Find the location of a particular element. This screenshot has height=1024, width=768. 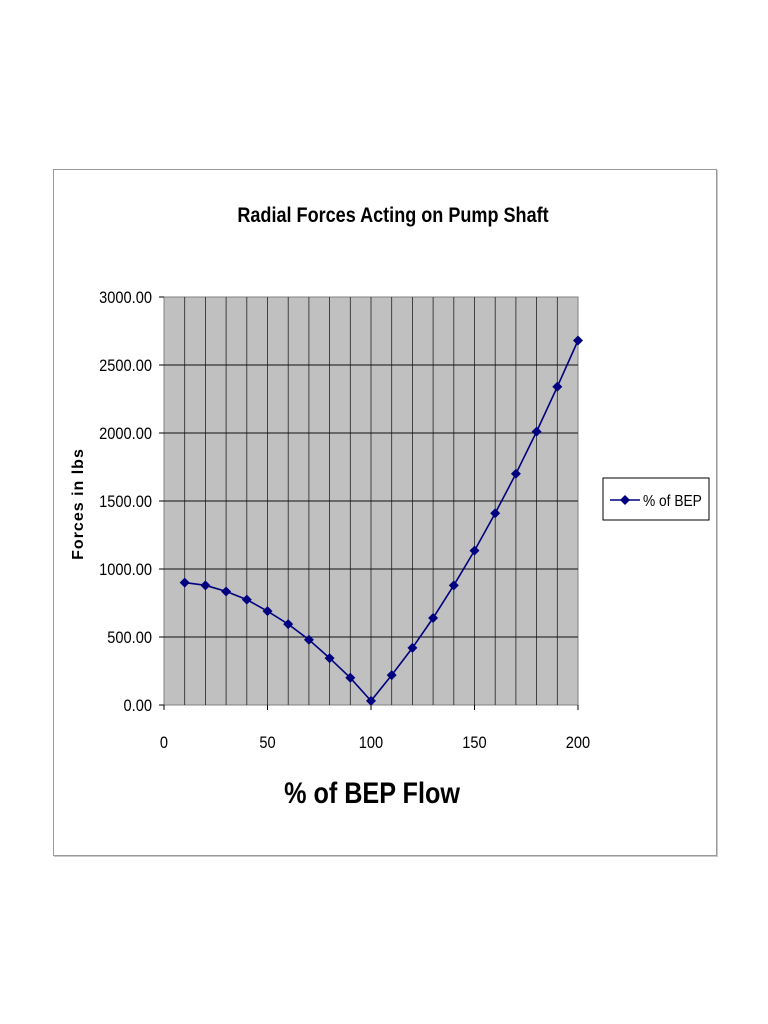

x-tick-label: 50 is located at coordinates (267, 743).